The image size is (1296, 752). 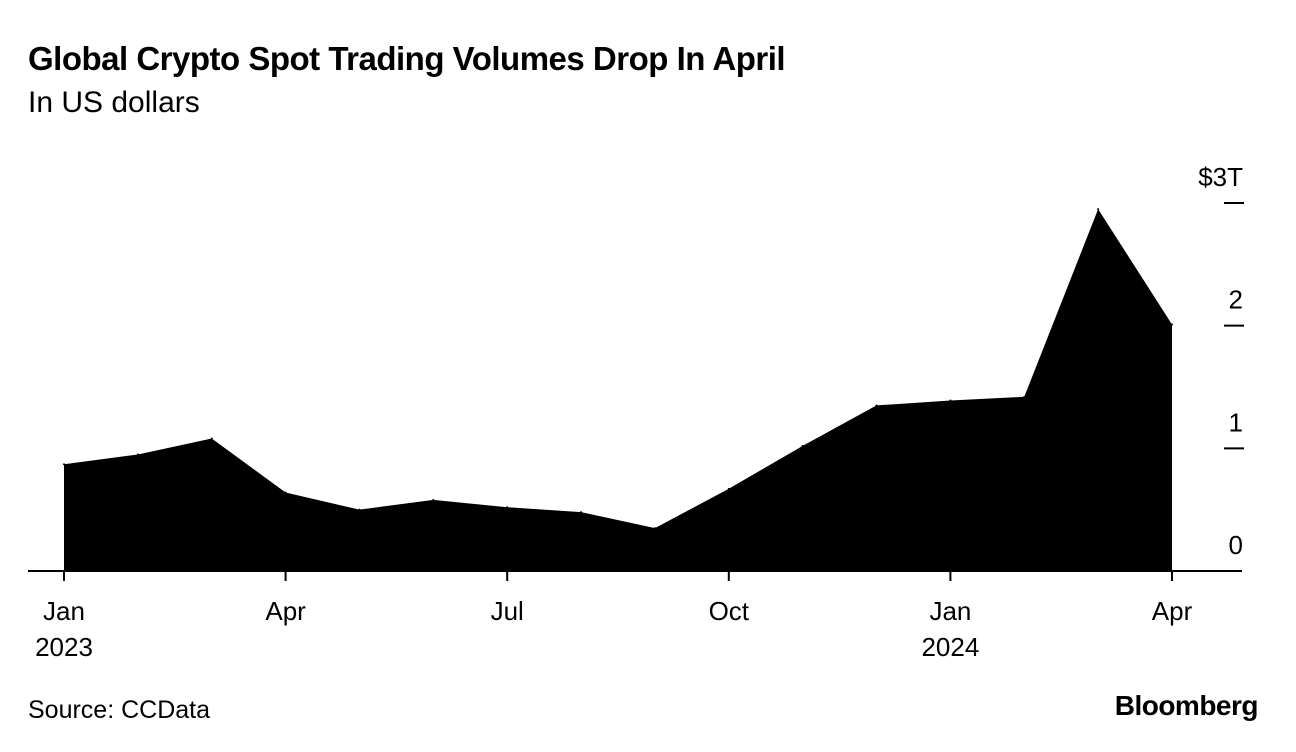 What do you see at coordinates (1220, 177) in the screenshot?
I see `y-tick-label: $3T` at bounding box center [1220, 177].